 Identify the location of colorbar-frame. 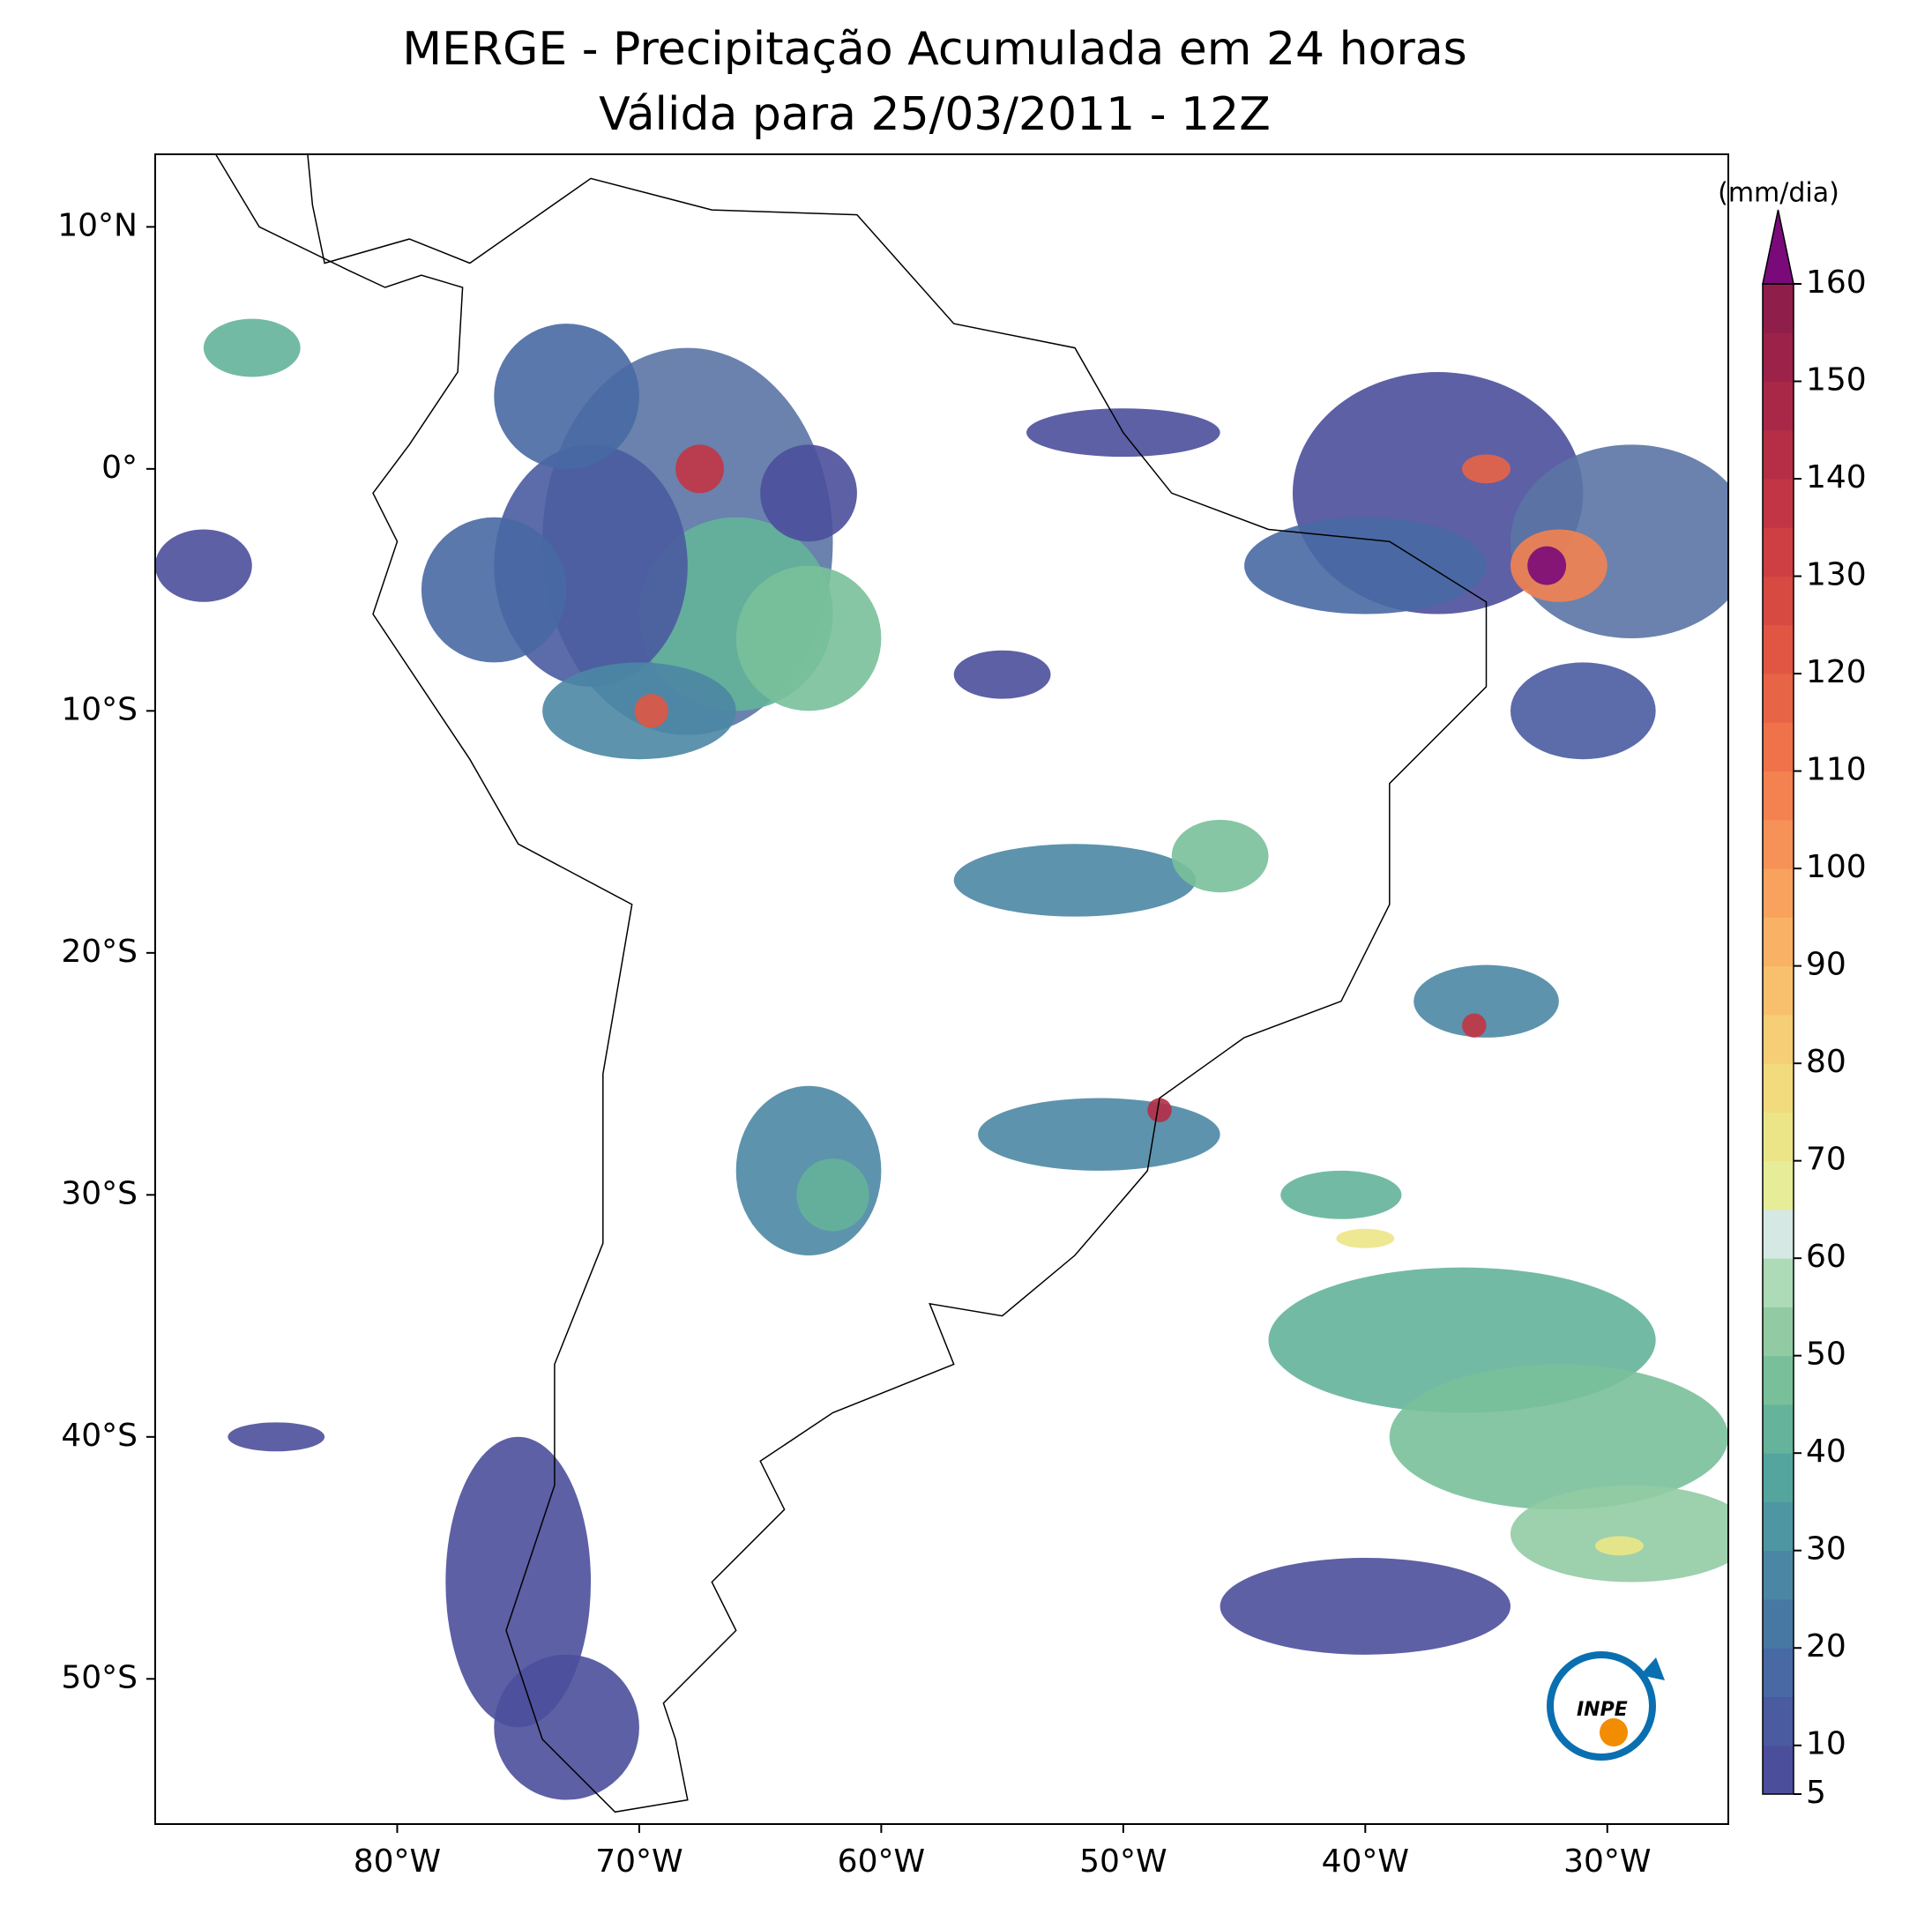
(1778, 1039).